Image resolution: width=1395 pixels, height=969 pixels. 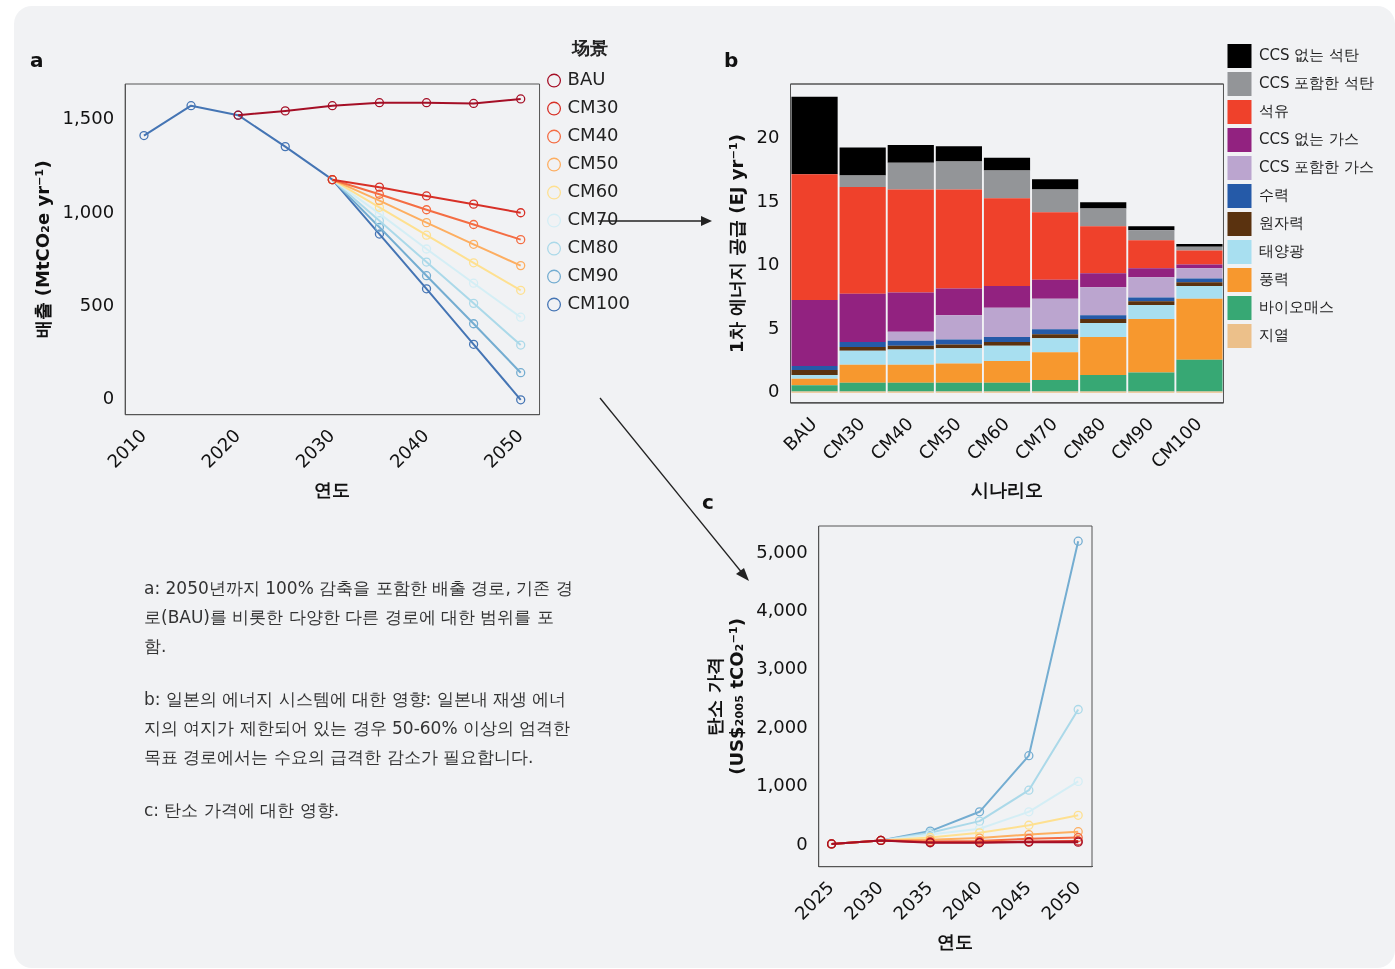 What do you see at coordinates (599, 303) in the screenshot?
I see `legend-label: CM100` at bounding box center [599, 303].